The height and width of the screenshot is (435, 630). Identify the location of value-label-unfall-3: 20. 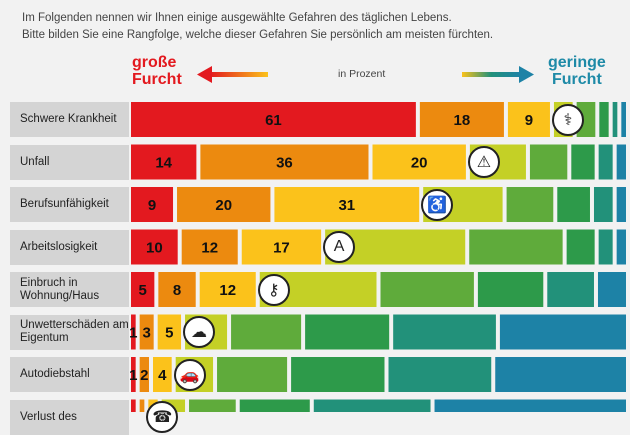
(419, 163).